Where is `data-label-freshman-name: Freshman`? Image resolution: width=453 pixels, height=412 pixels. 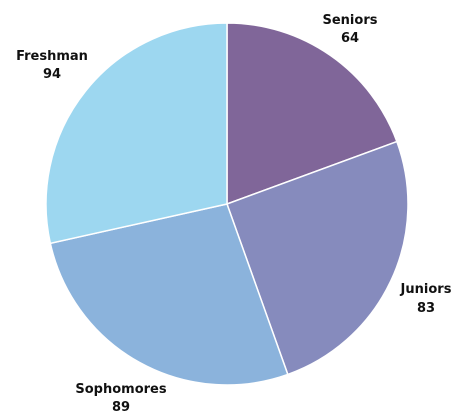 data-label-freshman-name: Freshman is located at coordinates (52, 56).